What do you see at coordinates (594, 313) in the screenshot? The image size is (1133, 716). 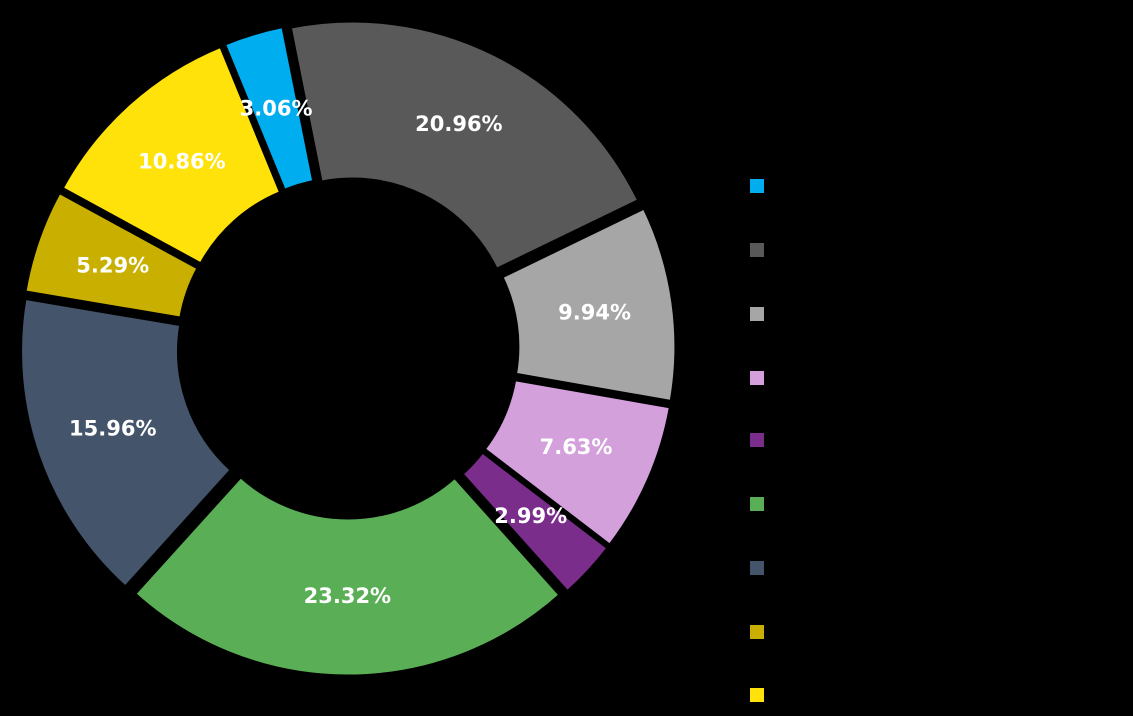 I see `slice-value-label: 9.94%` at bounding box center [594, 313].